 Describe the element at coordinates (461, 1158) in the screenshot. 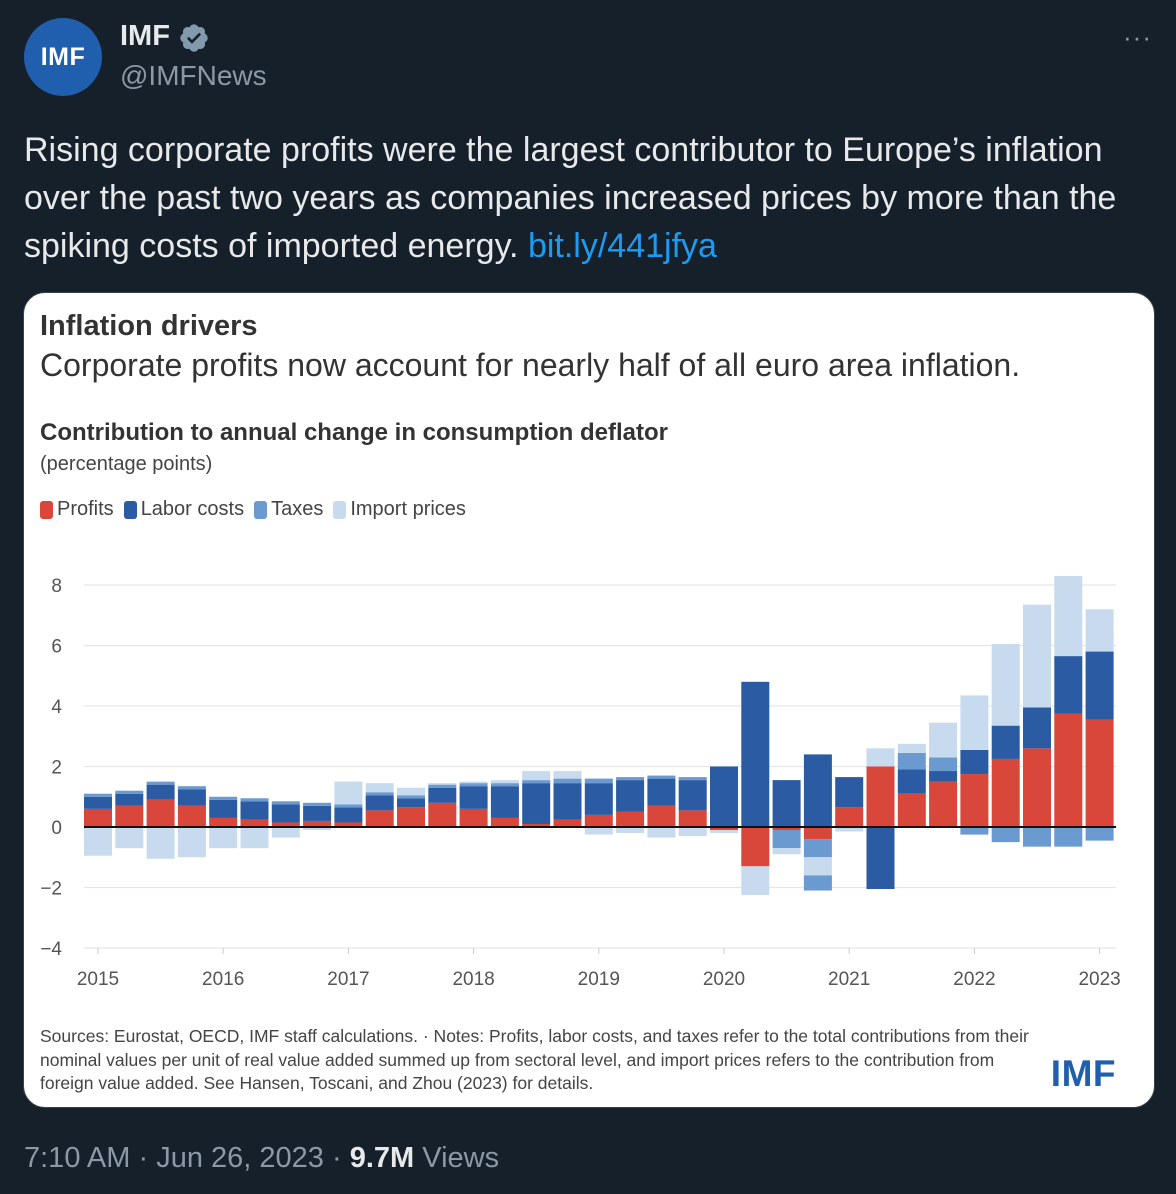

I see `views-label: Views` at that location.